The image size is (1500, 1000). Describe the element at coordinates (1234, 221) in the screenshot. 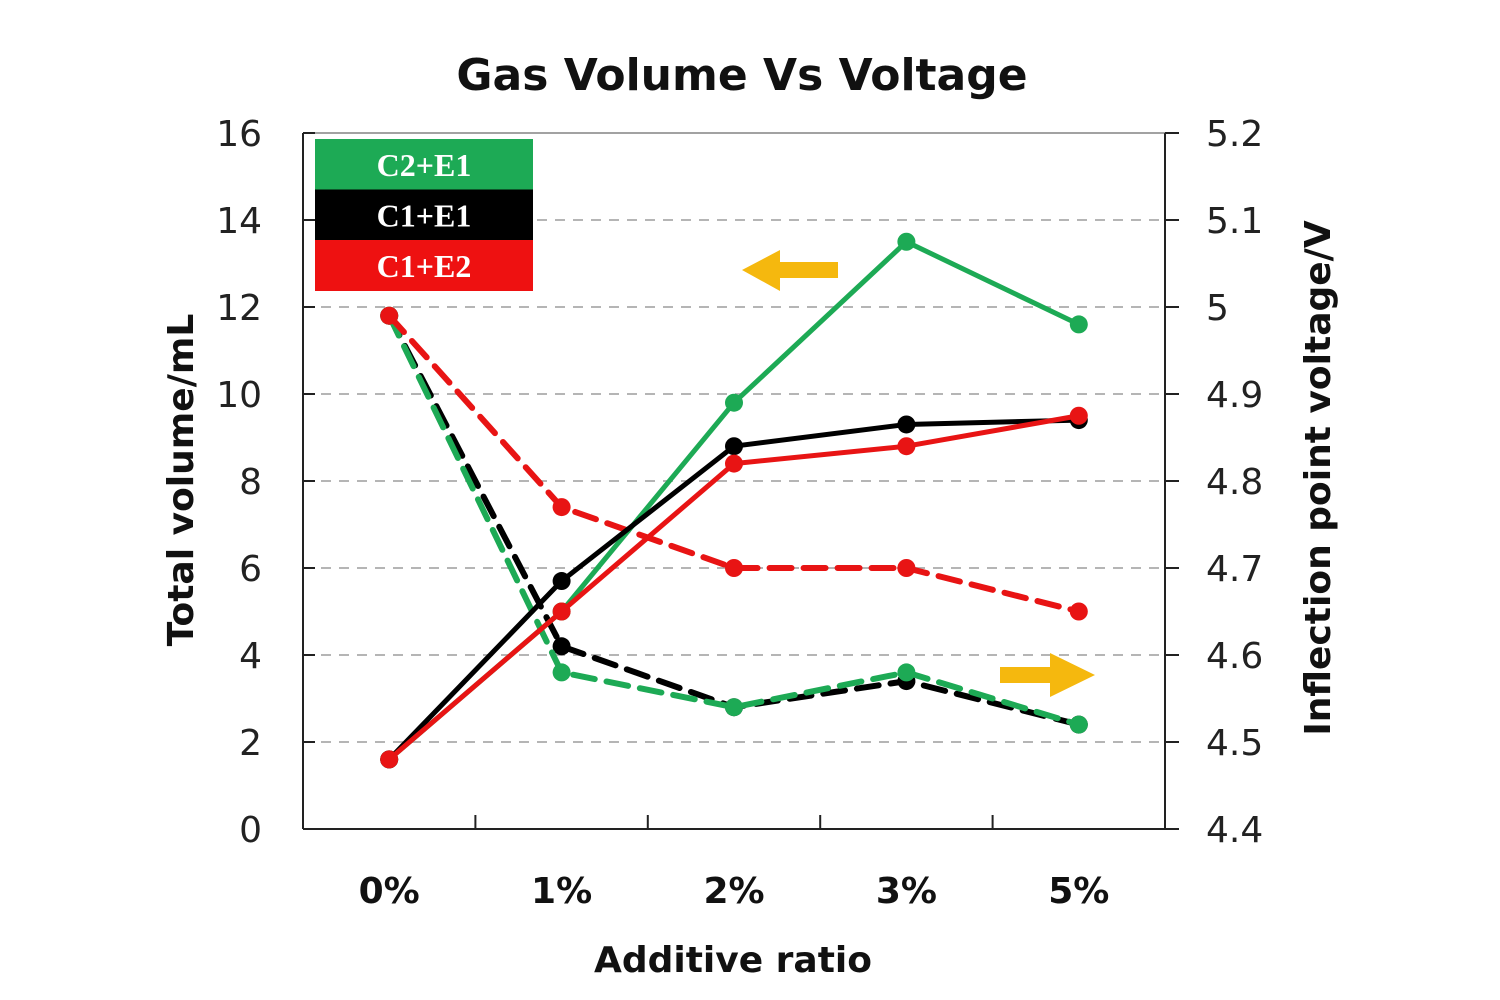

I see `y2-tick-label: 5.1` at that location.